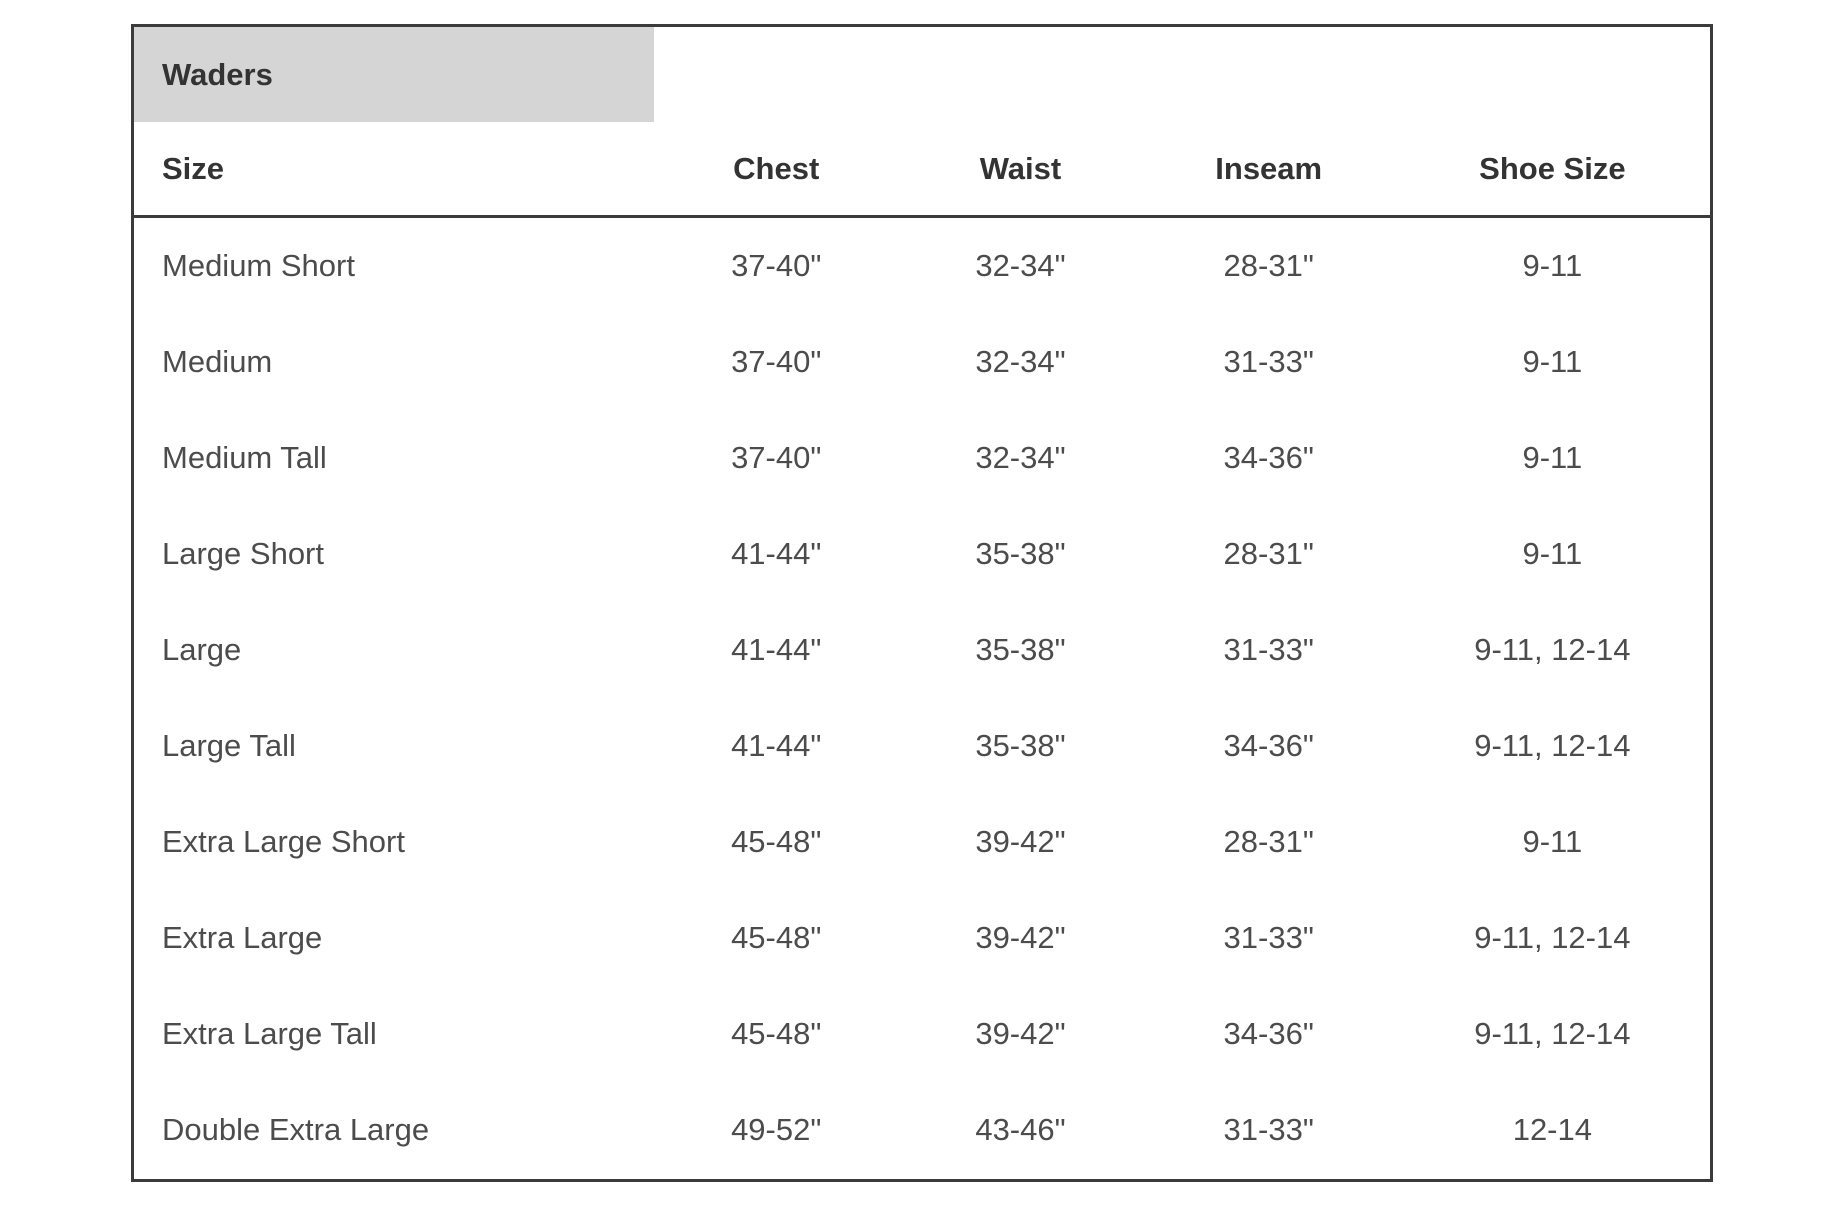 The image size is (1846, 1212). Describe the element at coordinates (776, 168) in the screenshot. I see `column-header-chest: Chest` at that location.